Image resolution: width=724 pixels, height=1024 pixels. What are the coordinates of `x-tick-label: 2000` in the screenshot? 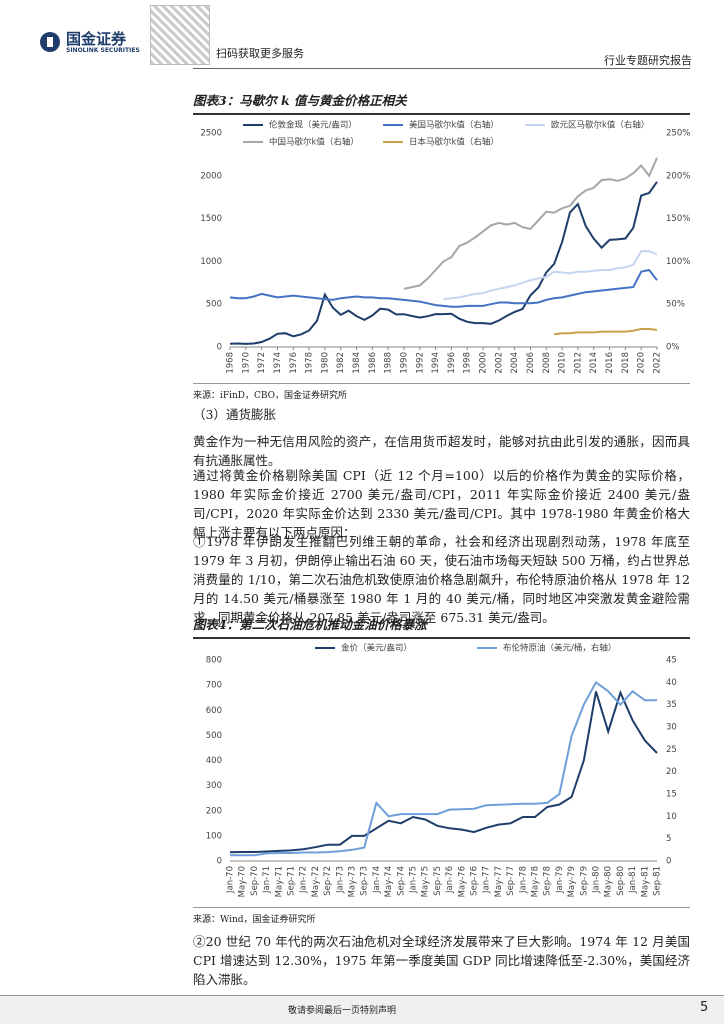 It's located at (484, 363).